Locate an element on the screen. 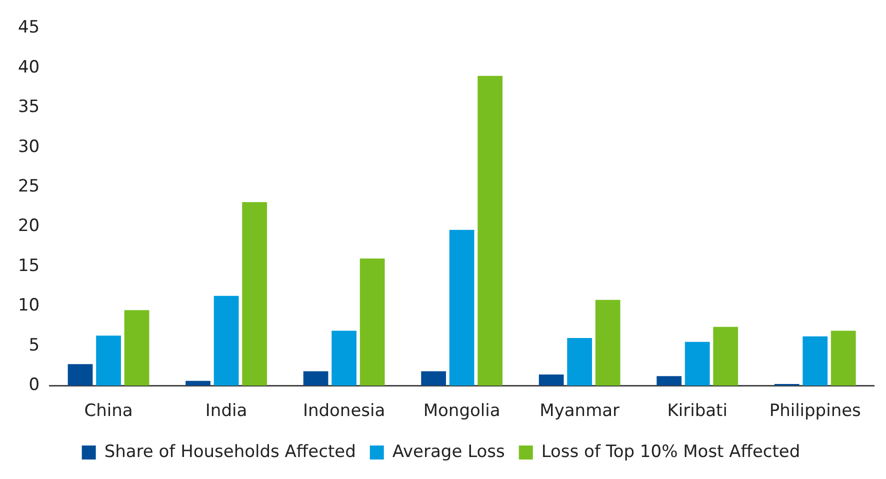 The width and height of the screenshot is (886, 479). x-tick-label: Mongolia is located at coordinates (461, 411).